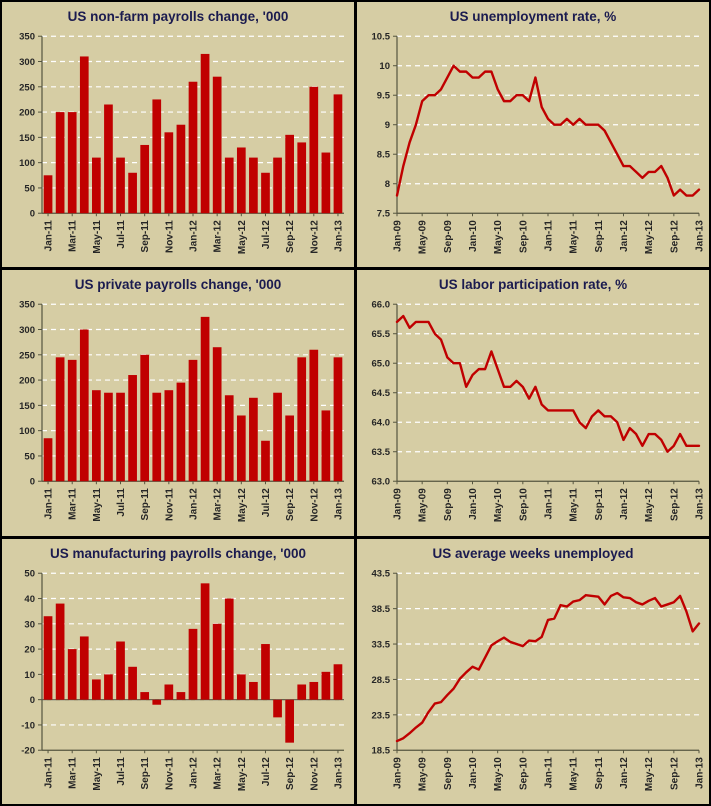  I want to click on y-axis-label: 0, so click(32, 700).